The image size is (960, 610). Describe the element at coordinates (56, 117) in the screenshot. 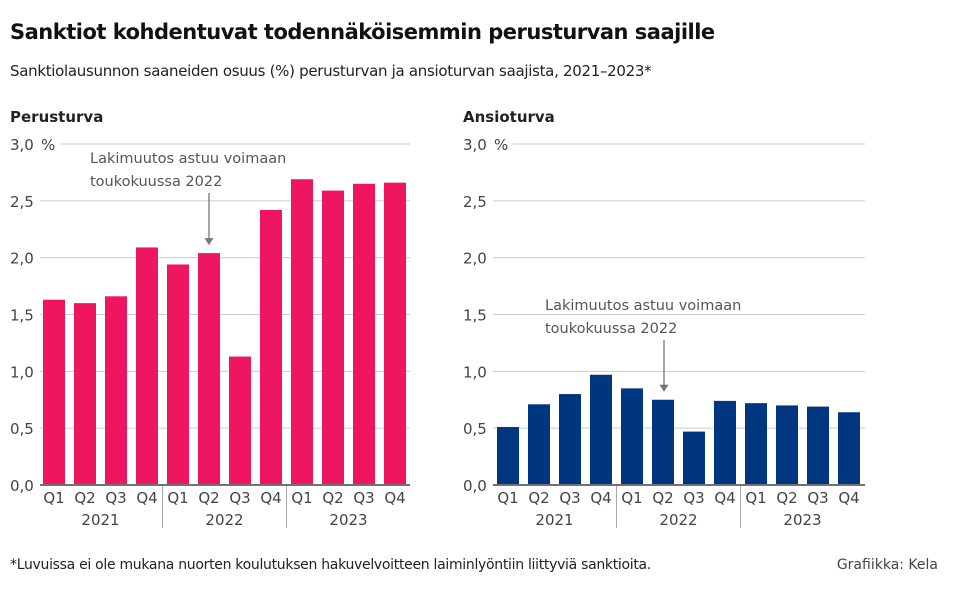

I see `panel-title: Perusturva` at that location.